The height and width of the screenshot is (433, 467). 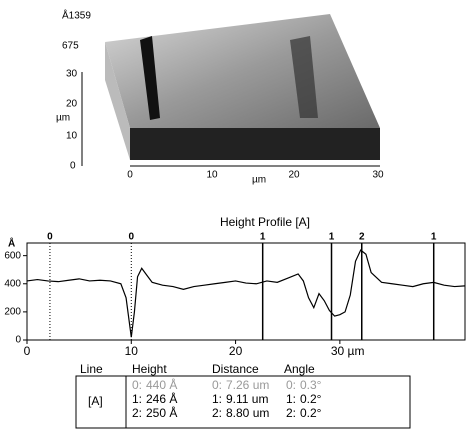 What do you see at coordinates (18, 340) in the screenshot?
I see `y-tick-label: 0` at bounding box center [18, 340].